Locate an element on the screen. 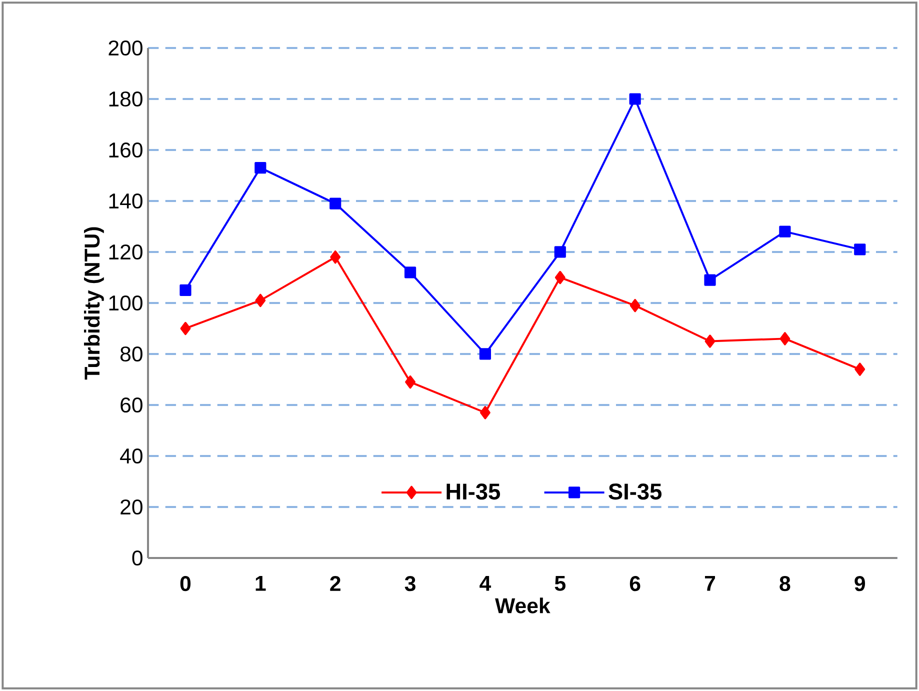  y-tick-label: 60 is located at coordinates (131, 405).